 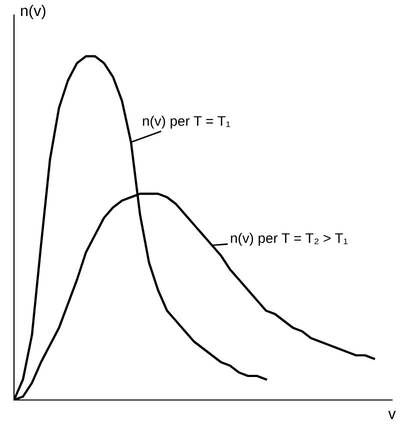 What do you see at coordinates (186, 122) in the screenshot?
I see `series-label: n(v) per T = T₁` at bounding box center [186, 122].